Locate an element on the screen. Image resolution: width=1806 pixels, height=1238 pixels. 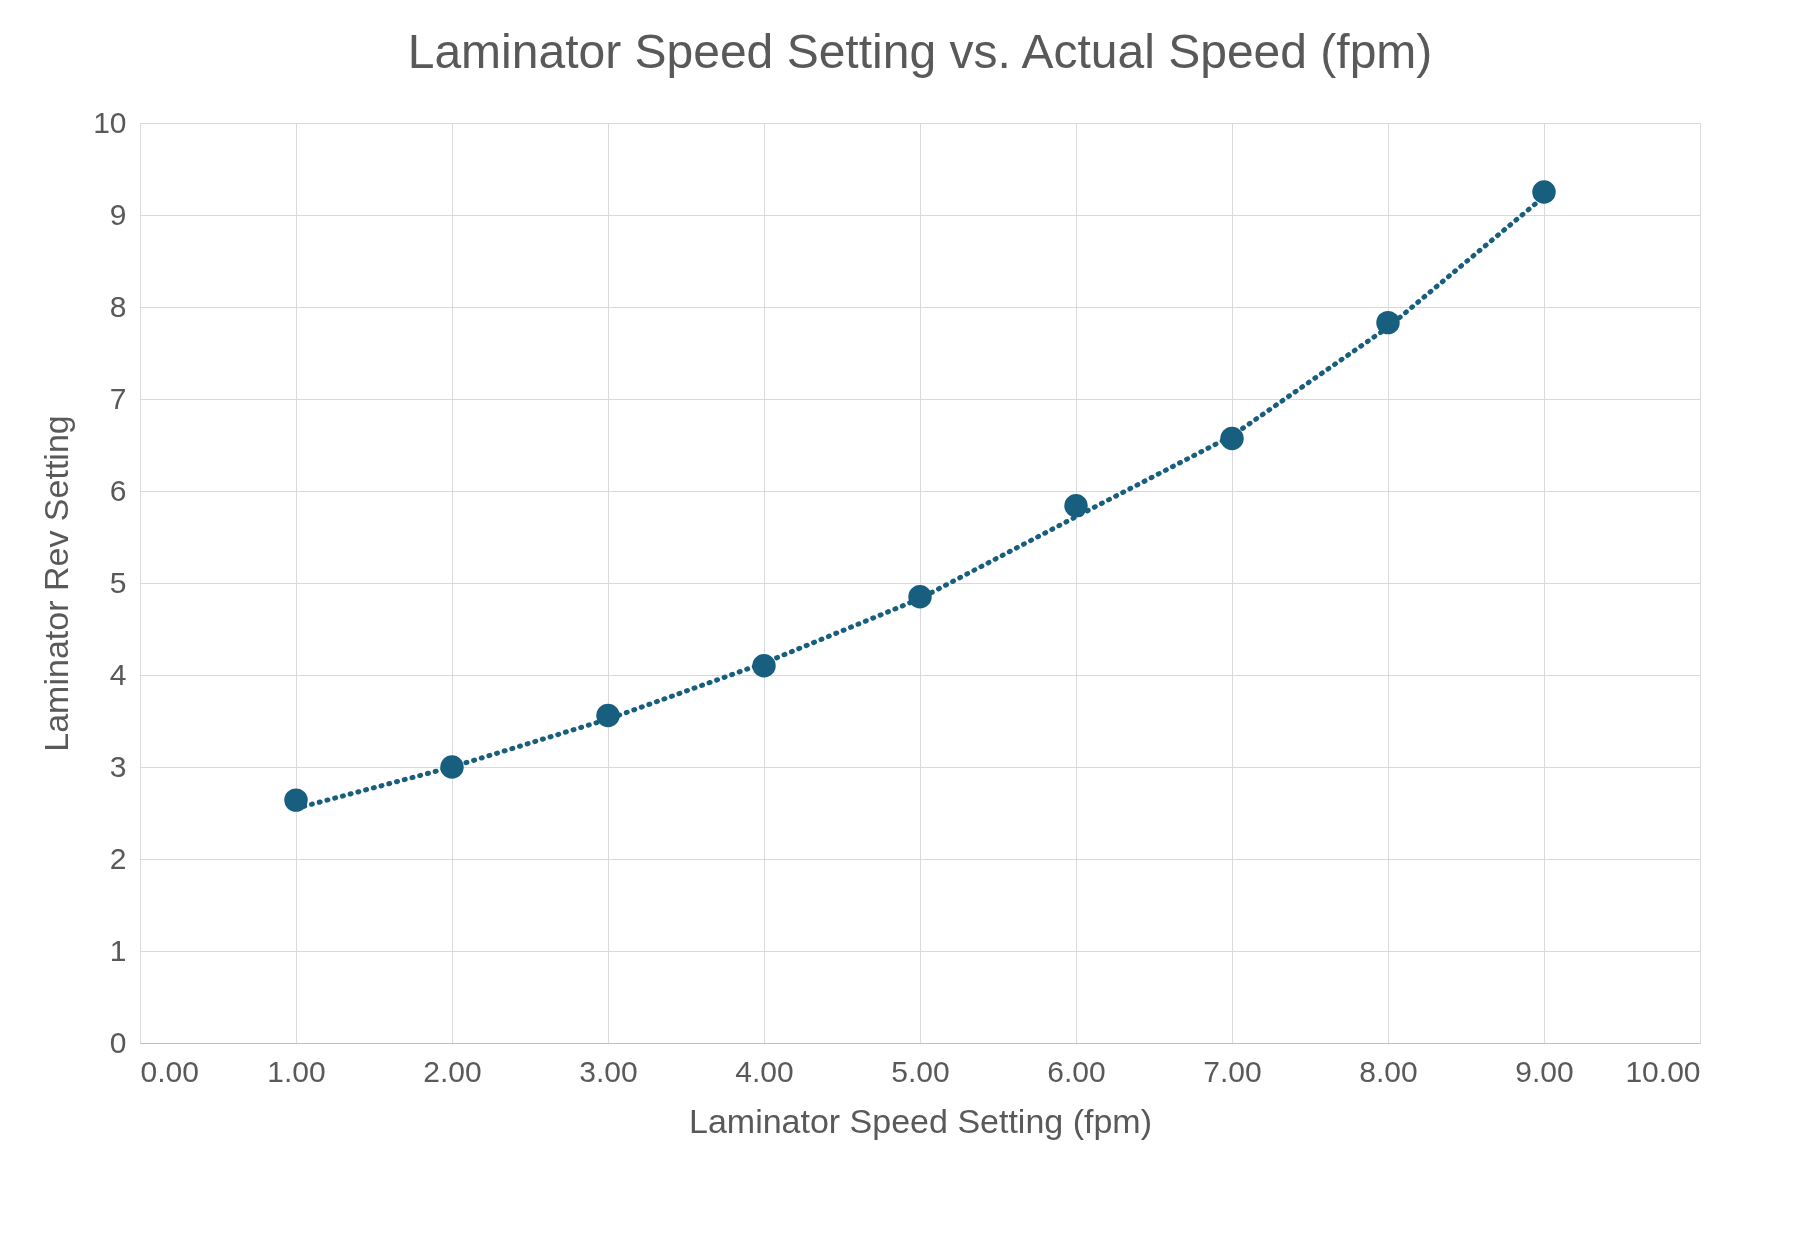
chart-title: Laminator Speed Setting vs. Actual Speed (fpm) is located at coordinates (920, 51).